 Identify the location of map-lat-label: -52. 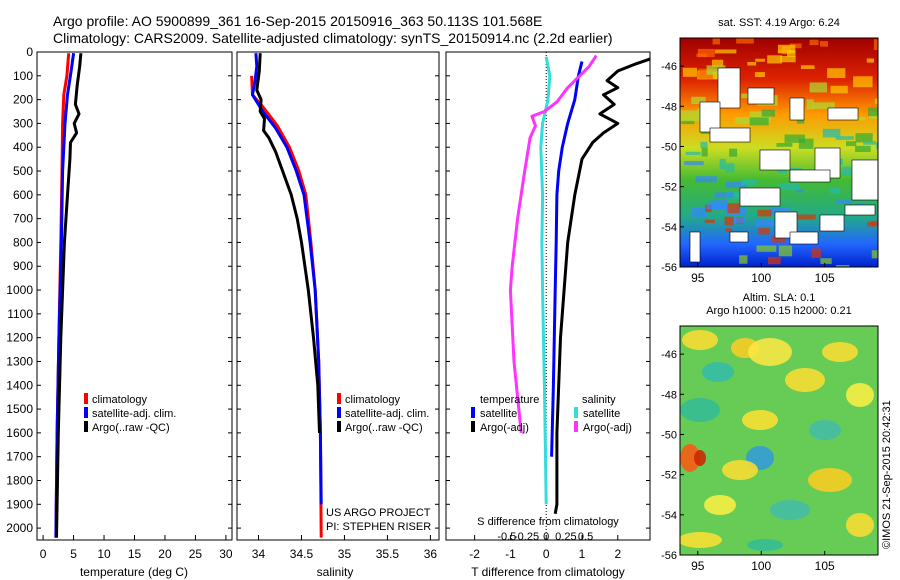
(669, 188).